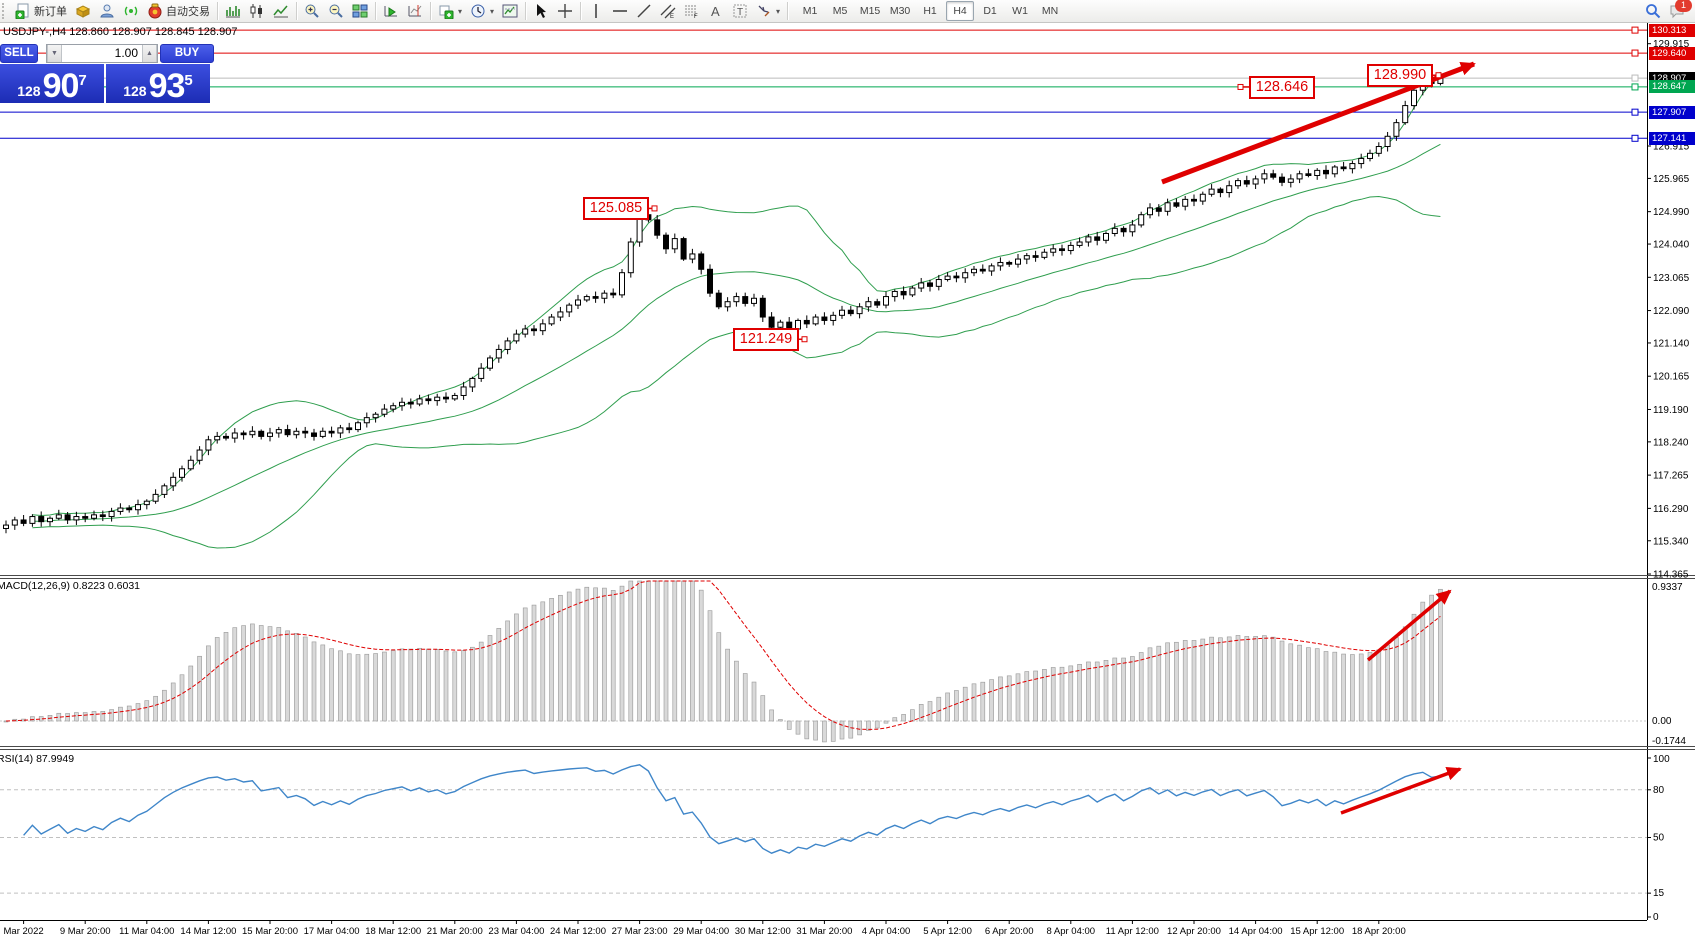 Image resolution: width=1695 pixels, height=941 pixels. Describe the element at coordinates (870, 11) in the screenshot. I see `timeframe-button-m15: M15` at that location.